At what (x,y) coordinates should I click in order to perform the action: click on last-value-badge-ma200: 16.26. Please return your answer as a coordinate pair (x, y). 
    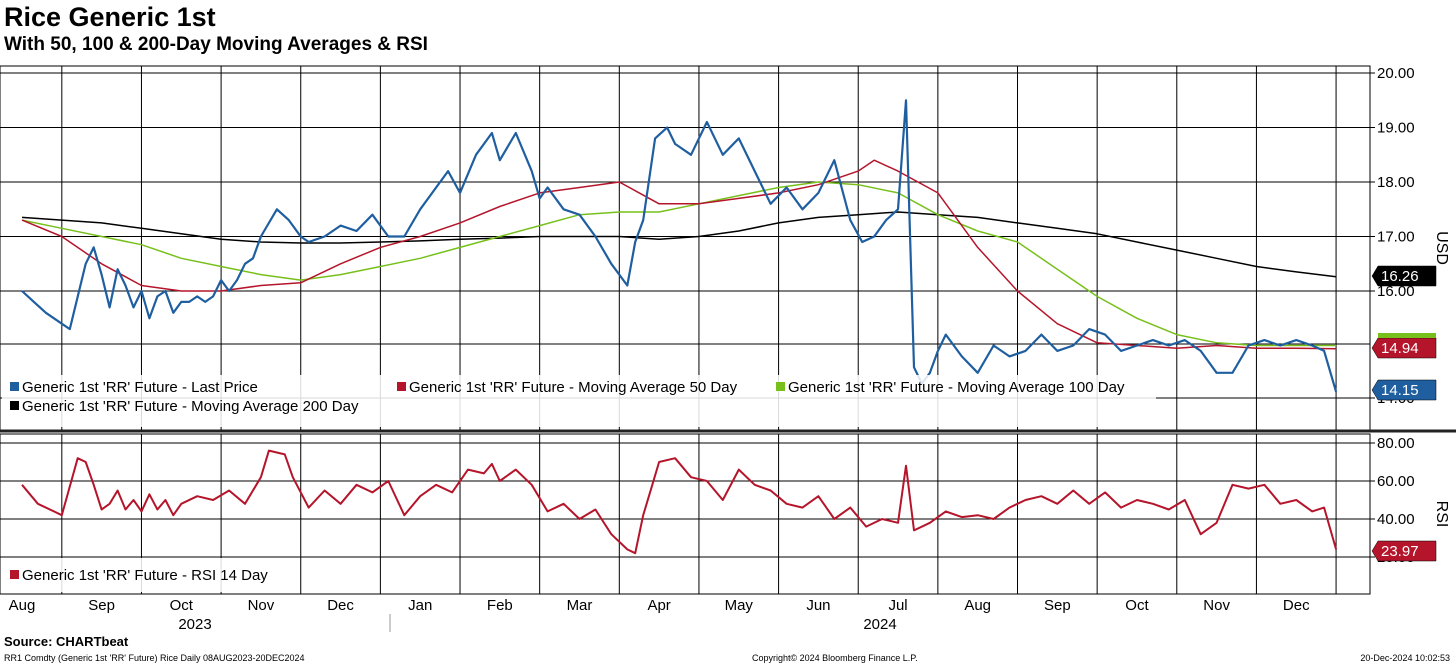
    Looking at the image, I should click on (1404, 276).